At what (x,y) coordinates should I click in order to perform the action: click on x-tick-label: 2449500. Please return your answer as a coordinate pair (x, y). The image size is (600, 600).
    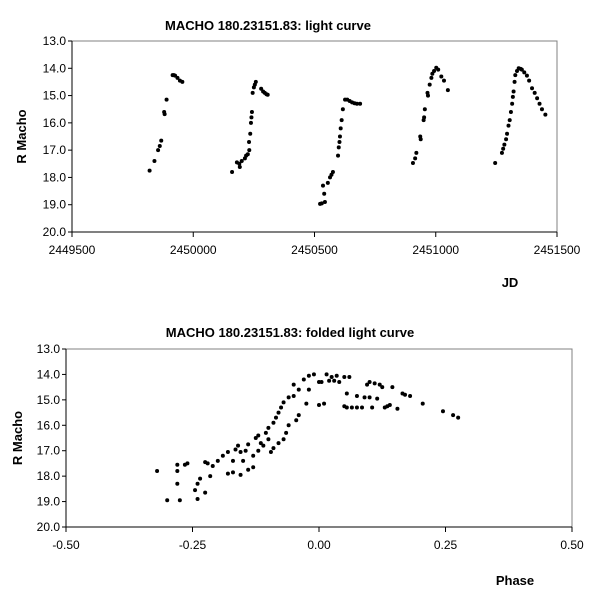
    Looking at the image, I should click on (72, 250).